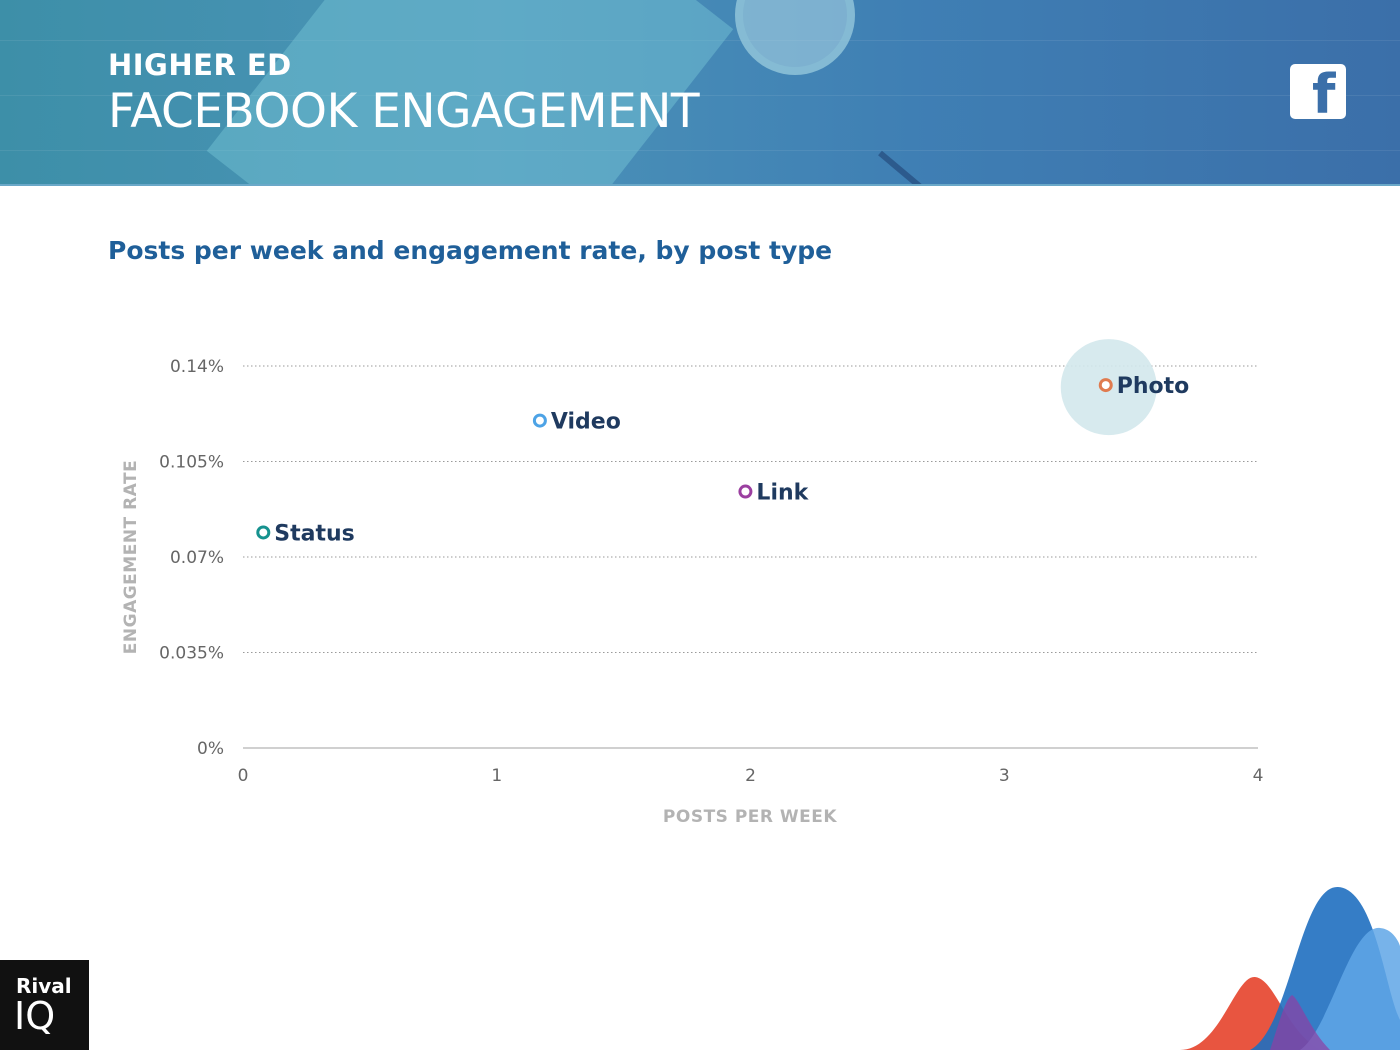 Image resolution: width=1400 pixels, height=1050 pixels. What do you see at coordinates (197, 367) in the screenshot?
I see `y-tick-label: 0.14%` at bounding box center [197, 367].